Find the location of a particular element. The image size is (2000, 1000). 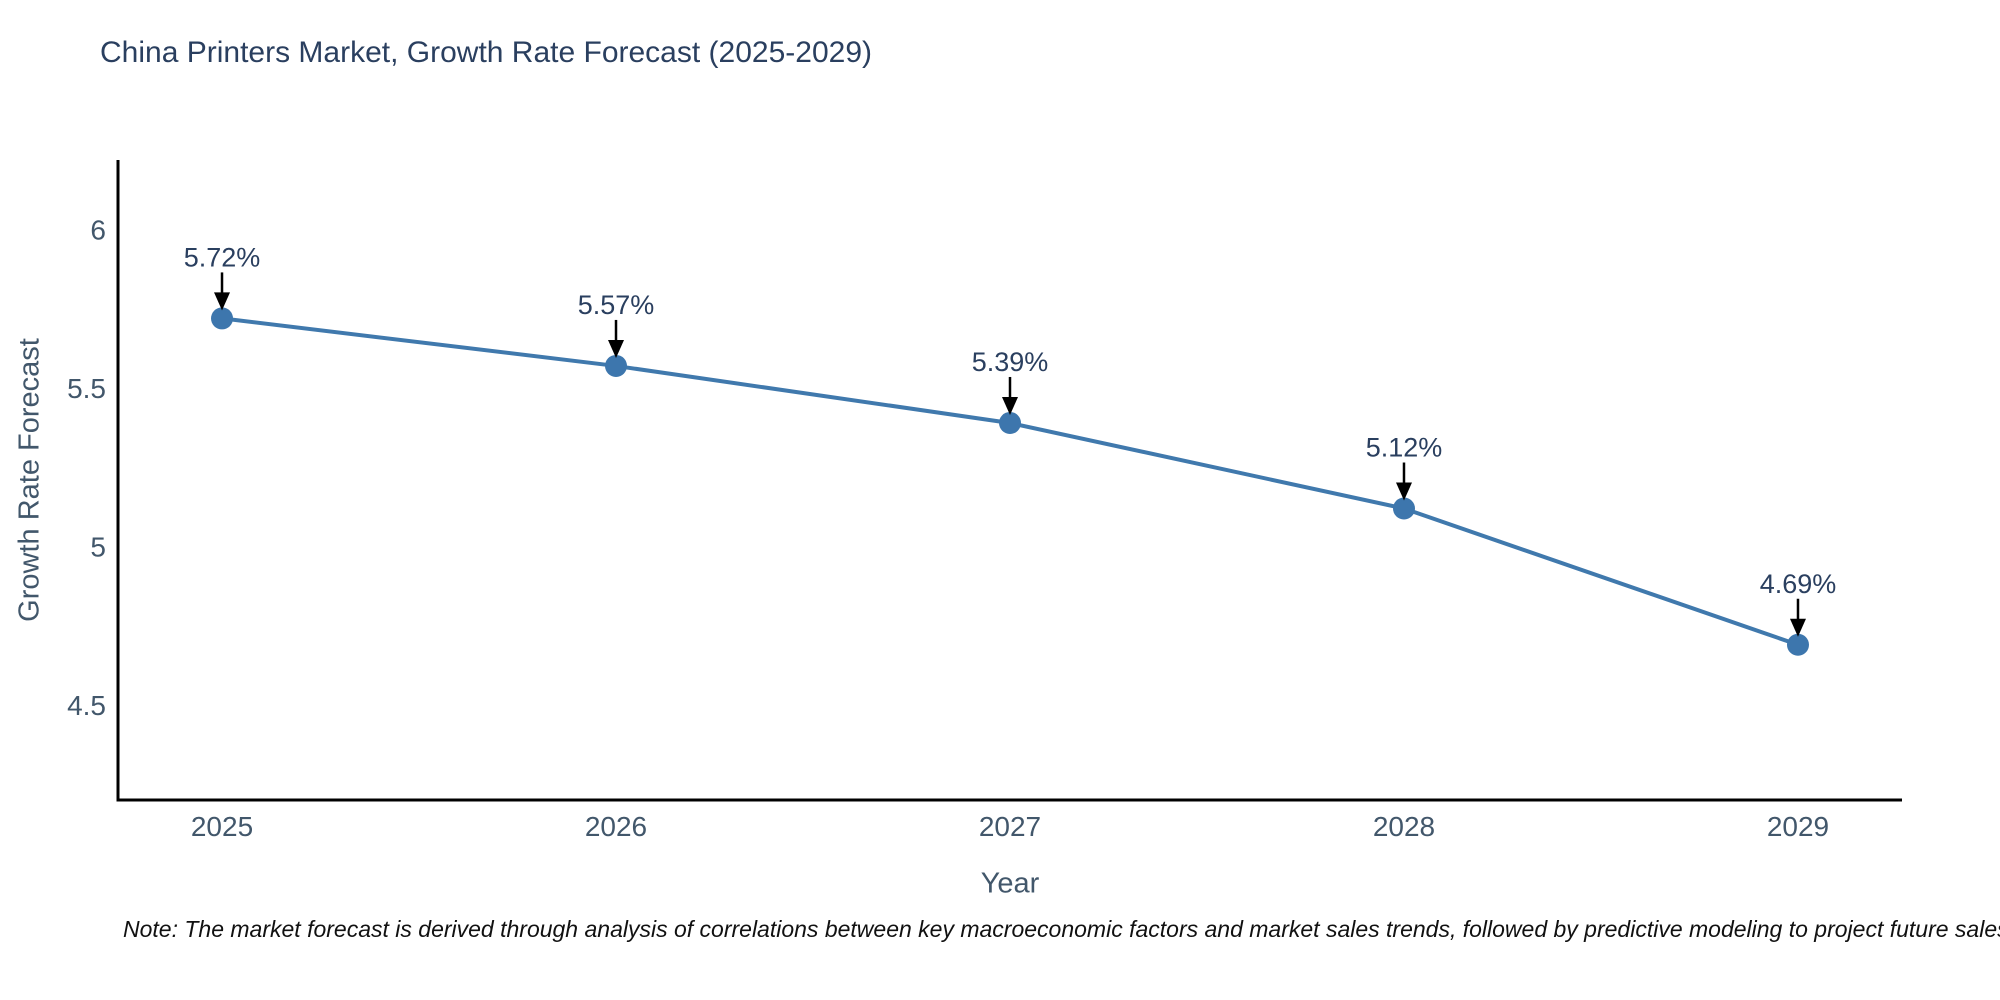

point-value-label: 5.39% is located at coordinates (1010, 362).